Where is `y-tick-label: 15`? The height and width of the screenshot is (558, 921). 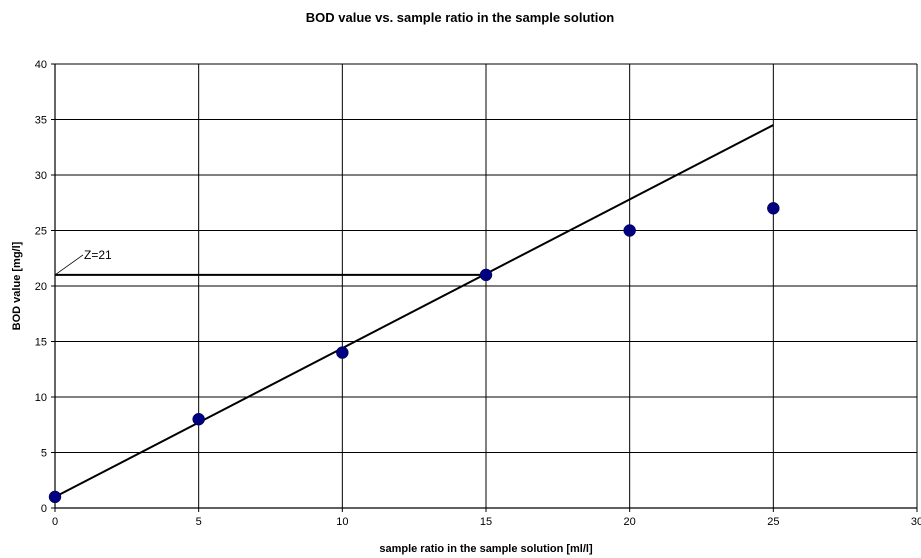
y-tick-label: 15 is located at coordinates (41, 343).